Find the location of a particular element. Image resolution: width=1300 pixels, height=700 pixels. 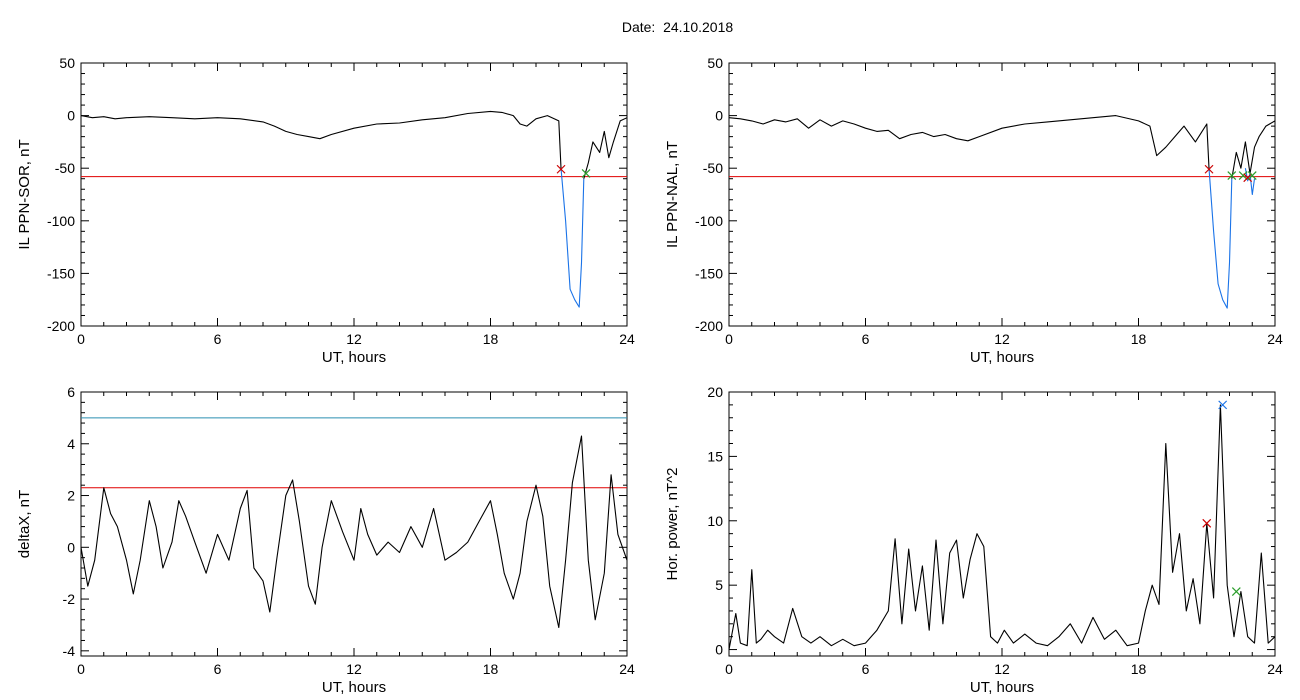

figure-title: Date: 24.10.2018 is located at coordinates (677, 27).